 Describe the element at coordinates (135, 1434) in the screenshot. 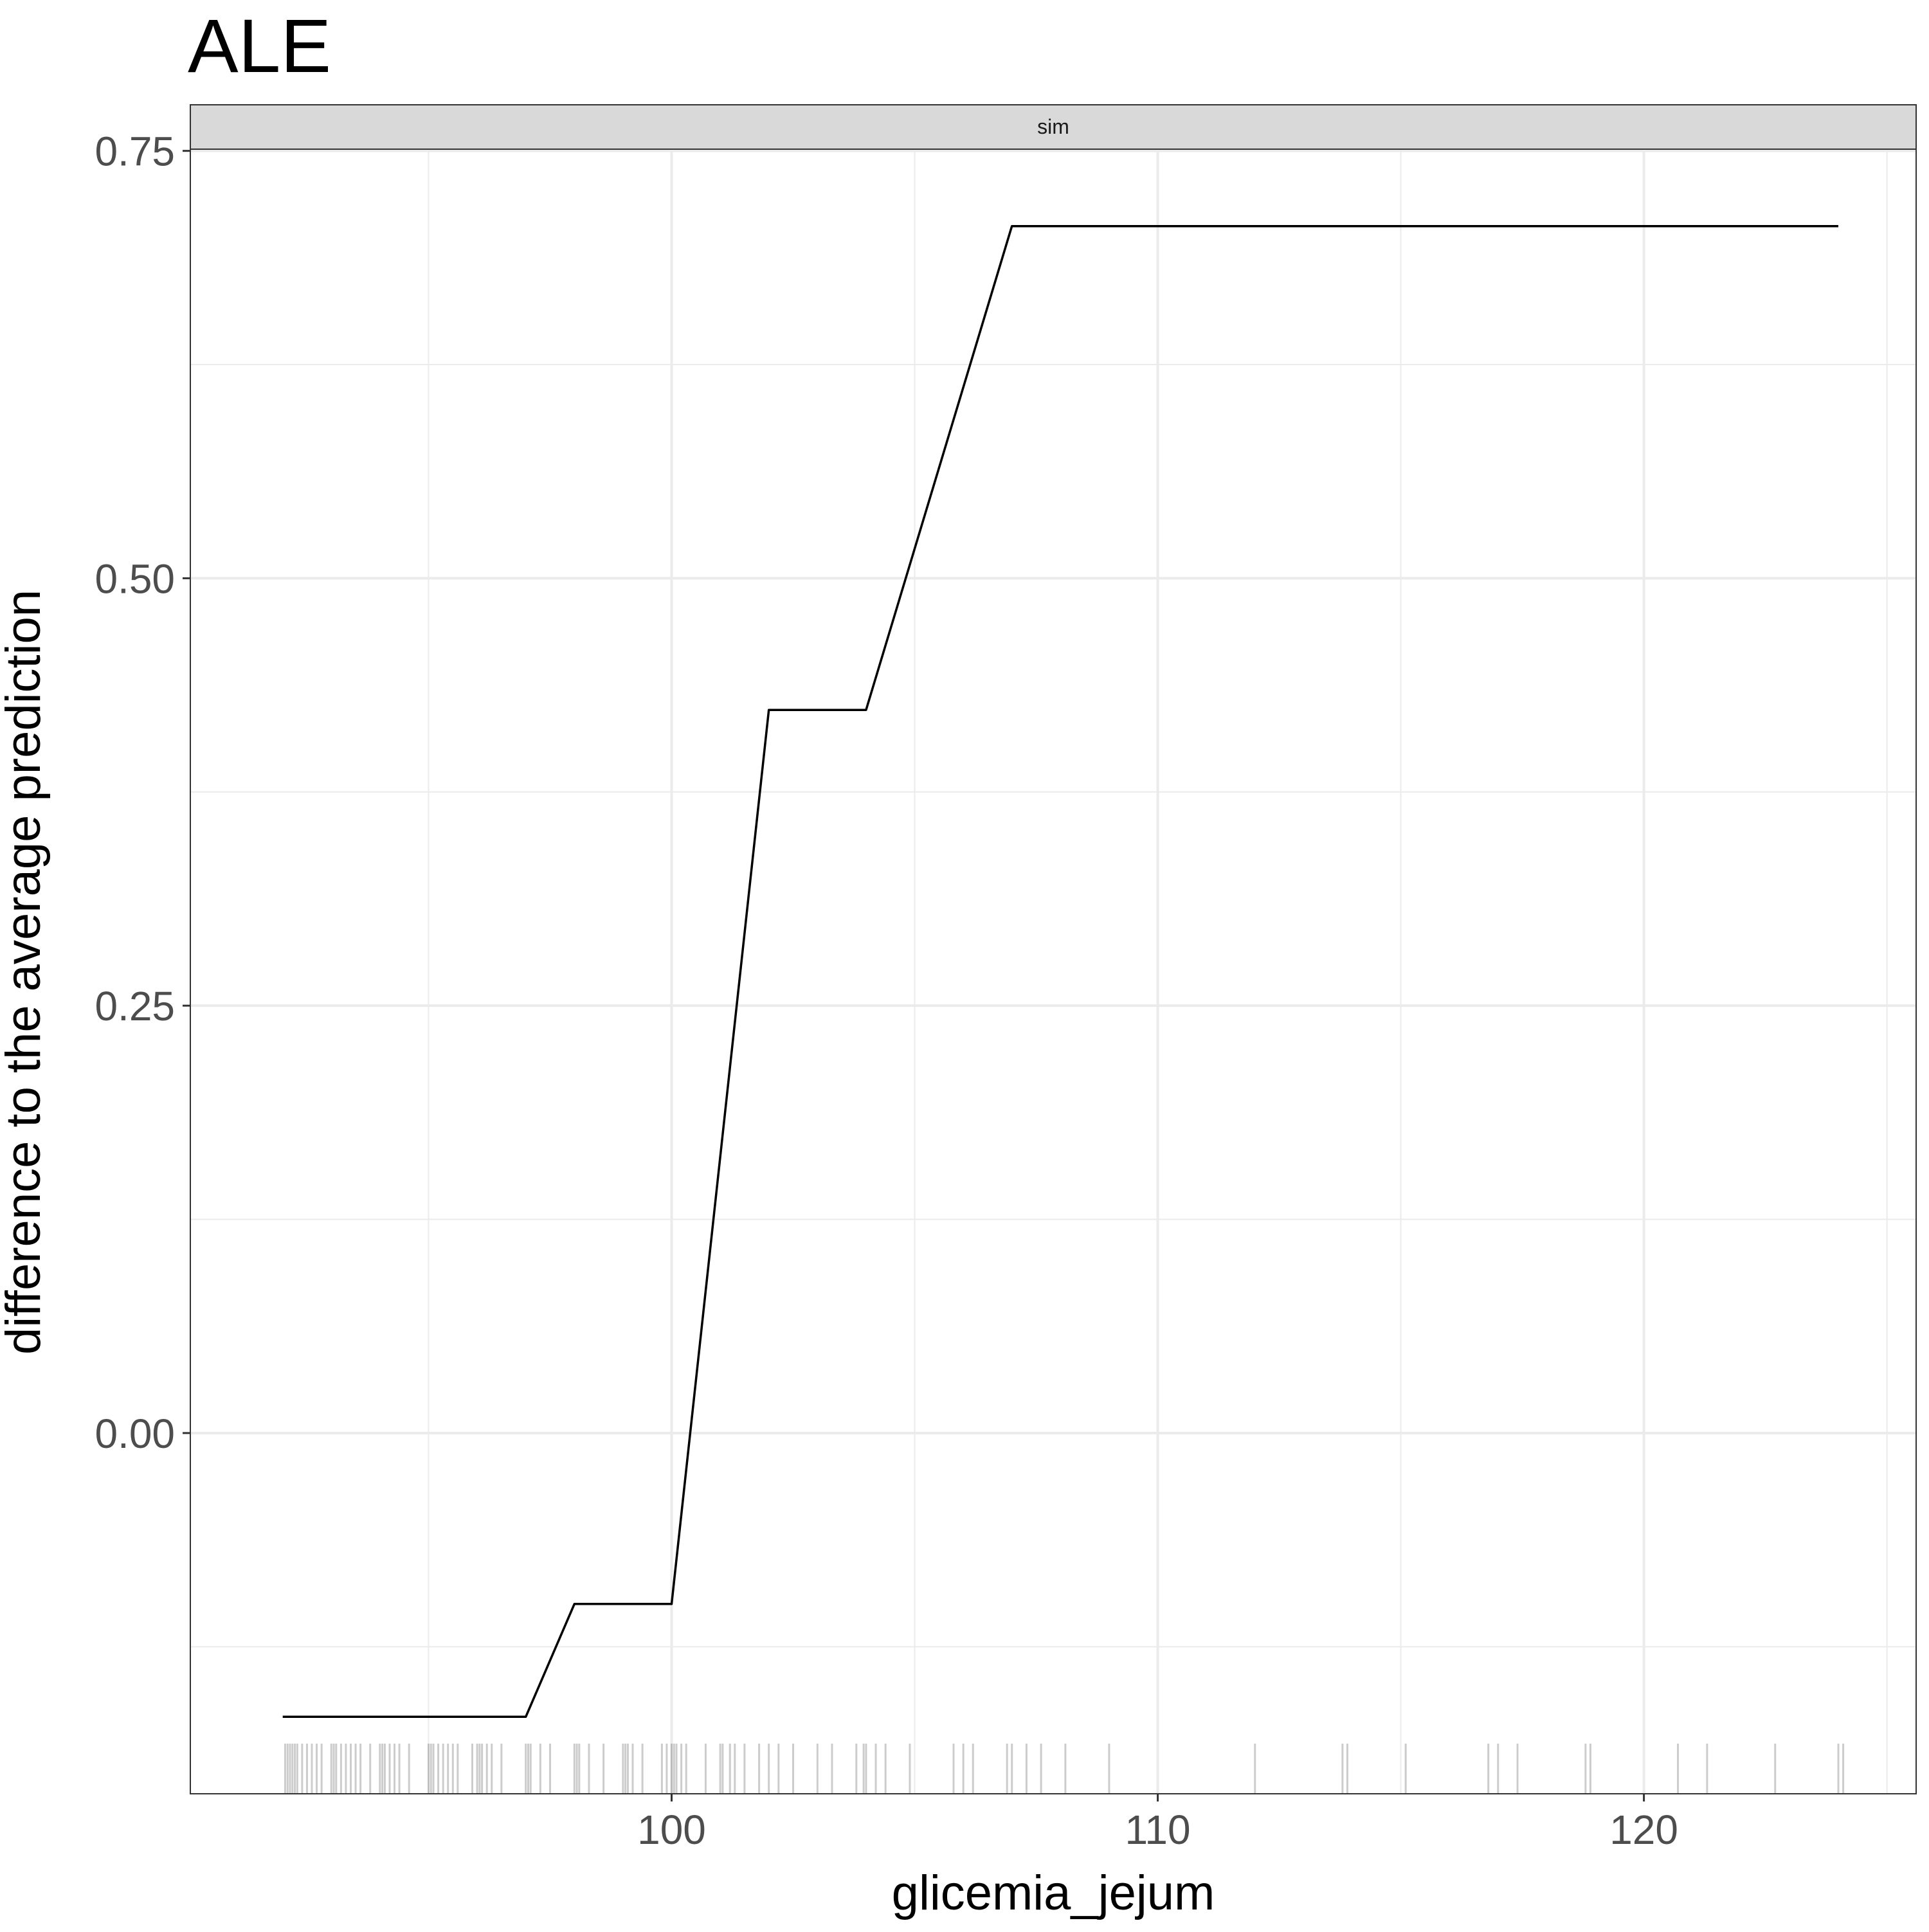

I see `y-tick-label: 0.00` at that location.